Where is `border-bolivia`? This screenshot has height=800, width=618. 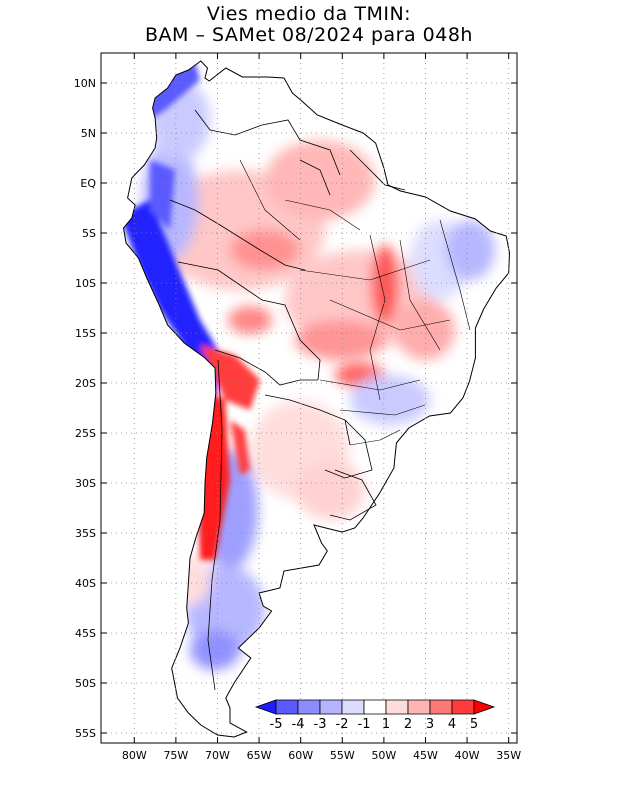 border-bolivia is located at coordinates (249, 321).